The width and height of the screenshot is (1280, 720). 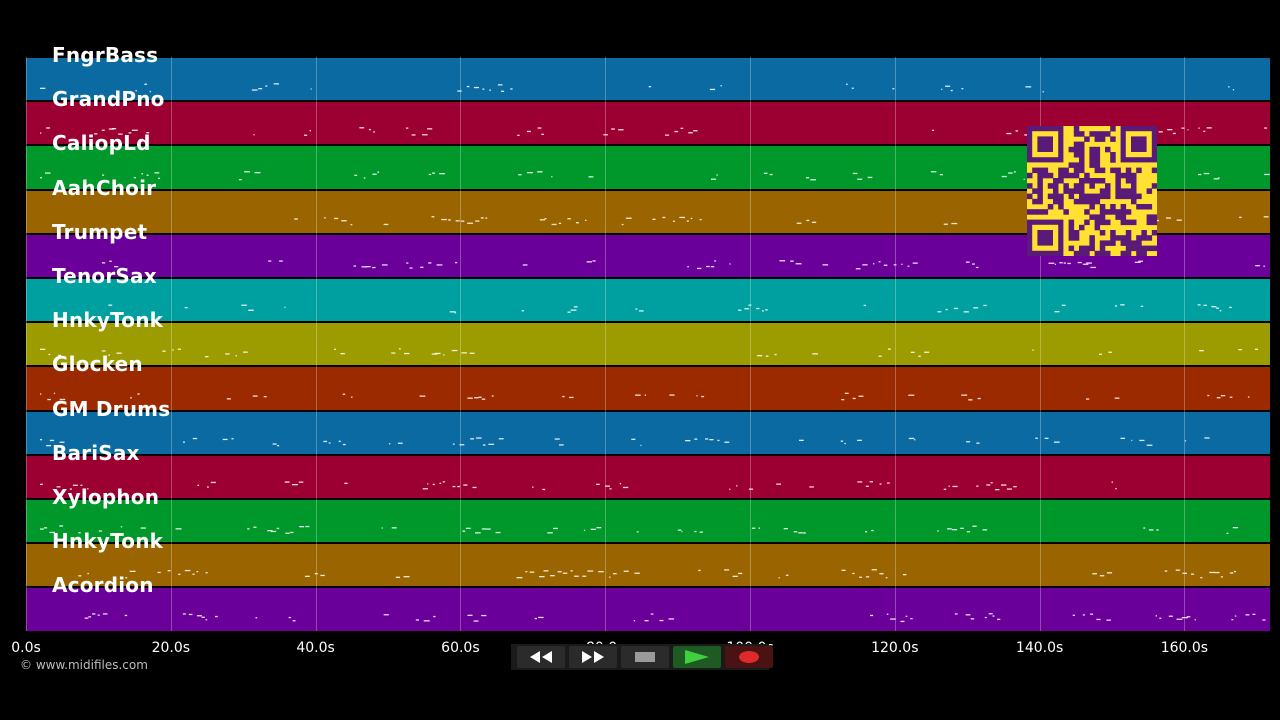 I want to click on record-icon, so click(x=749, y=657).